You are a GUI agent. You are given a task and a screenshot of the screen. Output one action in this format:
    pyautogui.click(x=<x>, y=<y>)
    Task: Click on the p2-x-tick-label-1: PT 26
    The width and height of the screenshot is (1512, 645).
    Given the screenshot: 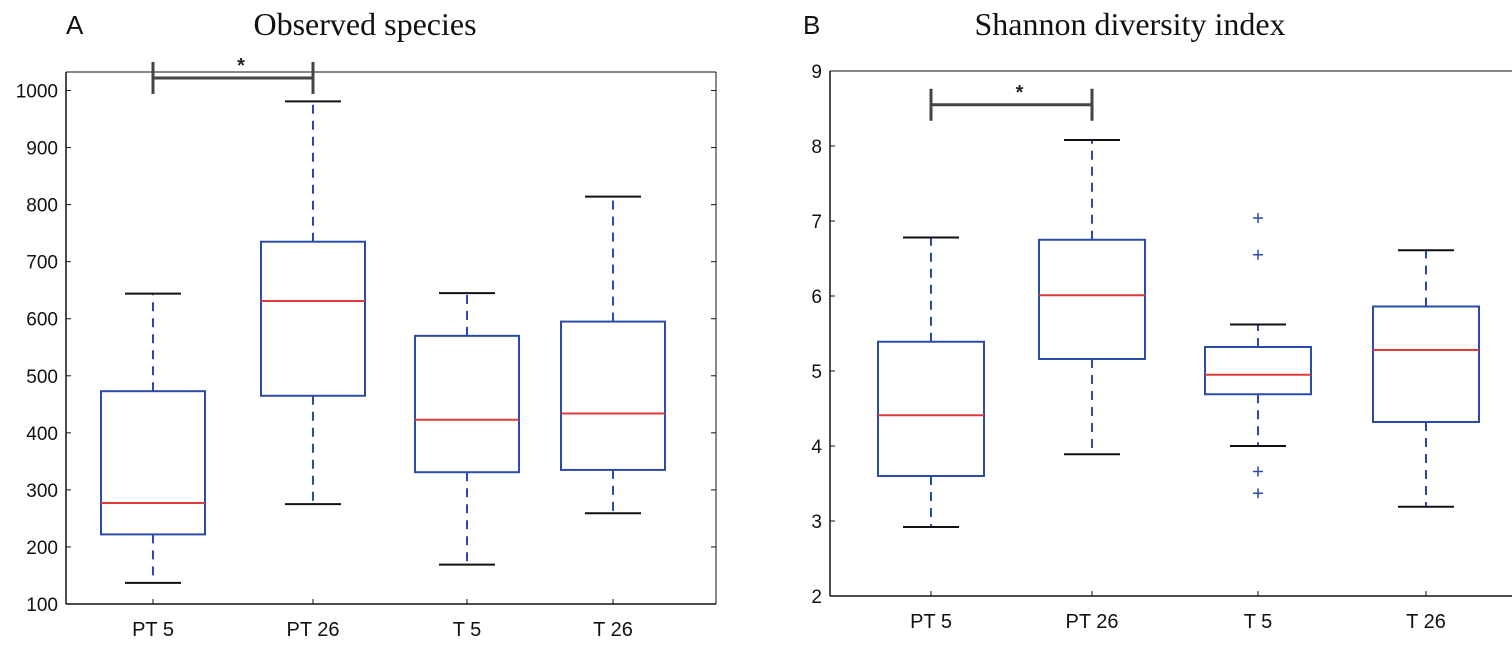 What is the action you would take?
    pyautogui.click(x=1092, y=622)
    